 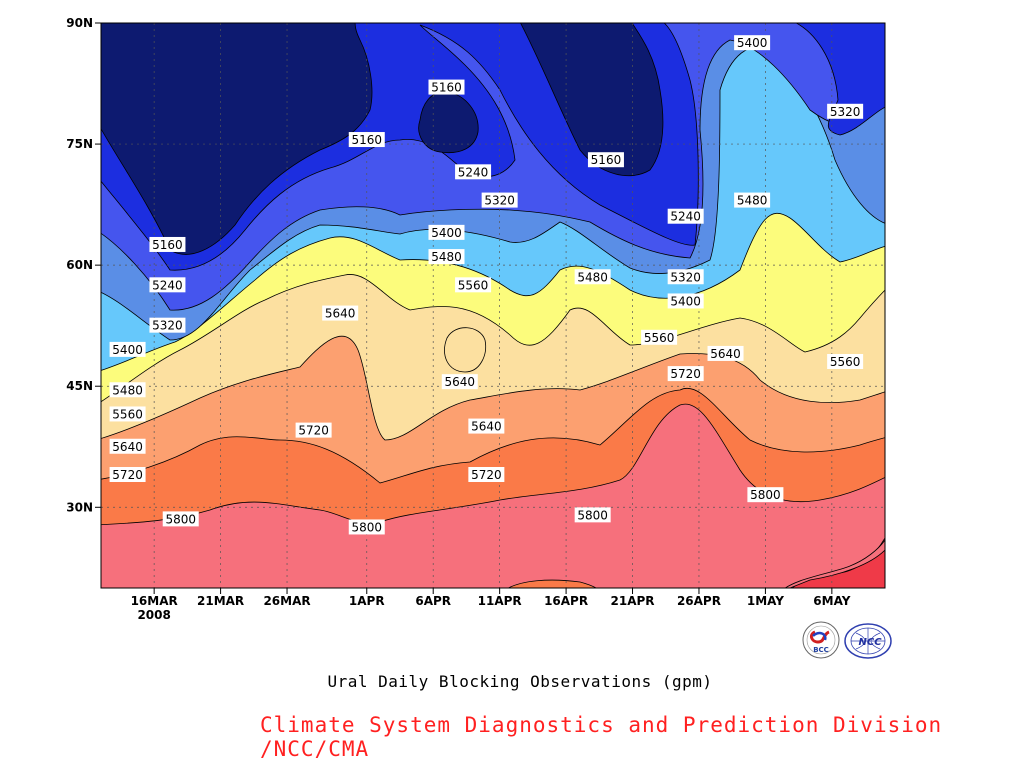 I want to click on band-5560-5640-cell, so click(x=465, y=350).